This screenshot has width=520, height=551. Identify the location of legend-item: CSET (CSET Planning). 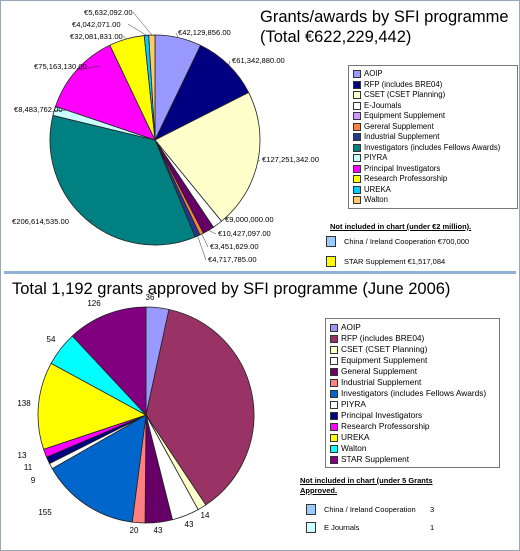
(433, 95).